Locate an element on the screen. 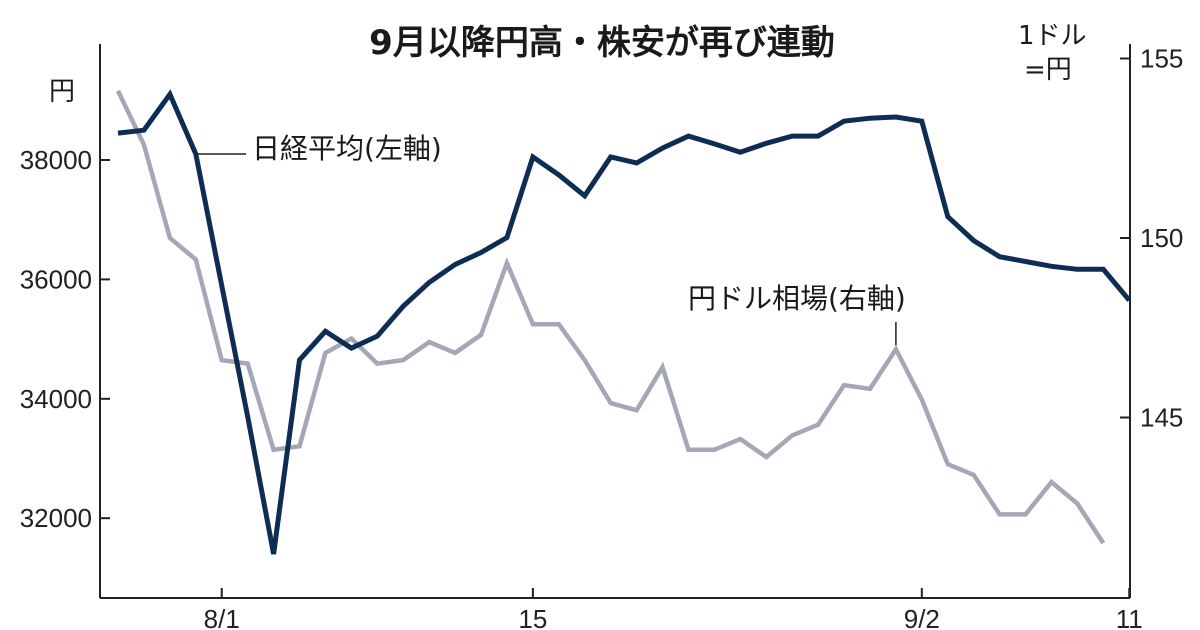  left-axis-unit: 円 is located at coordinates (62, 92).